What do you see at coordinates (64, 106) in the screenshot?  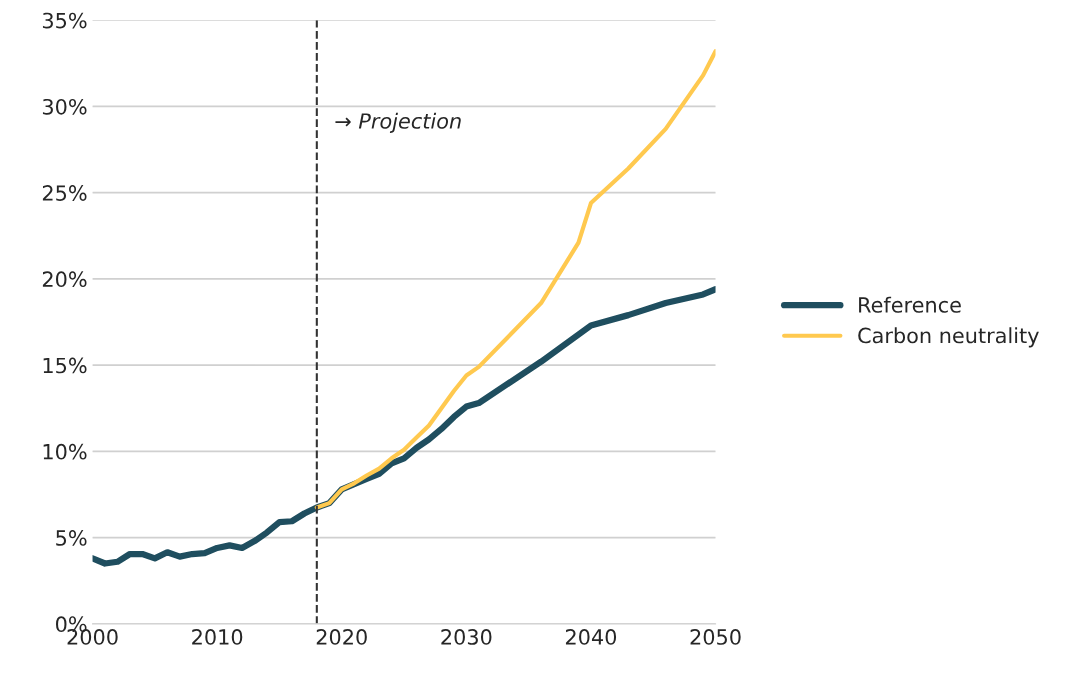 I see `y-tick-label: 30%` at bounding box center [64, 106].